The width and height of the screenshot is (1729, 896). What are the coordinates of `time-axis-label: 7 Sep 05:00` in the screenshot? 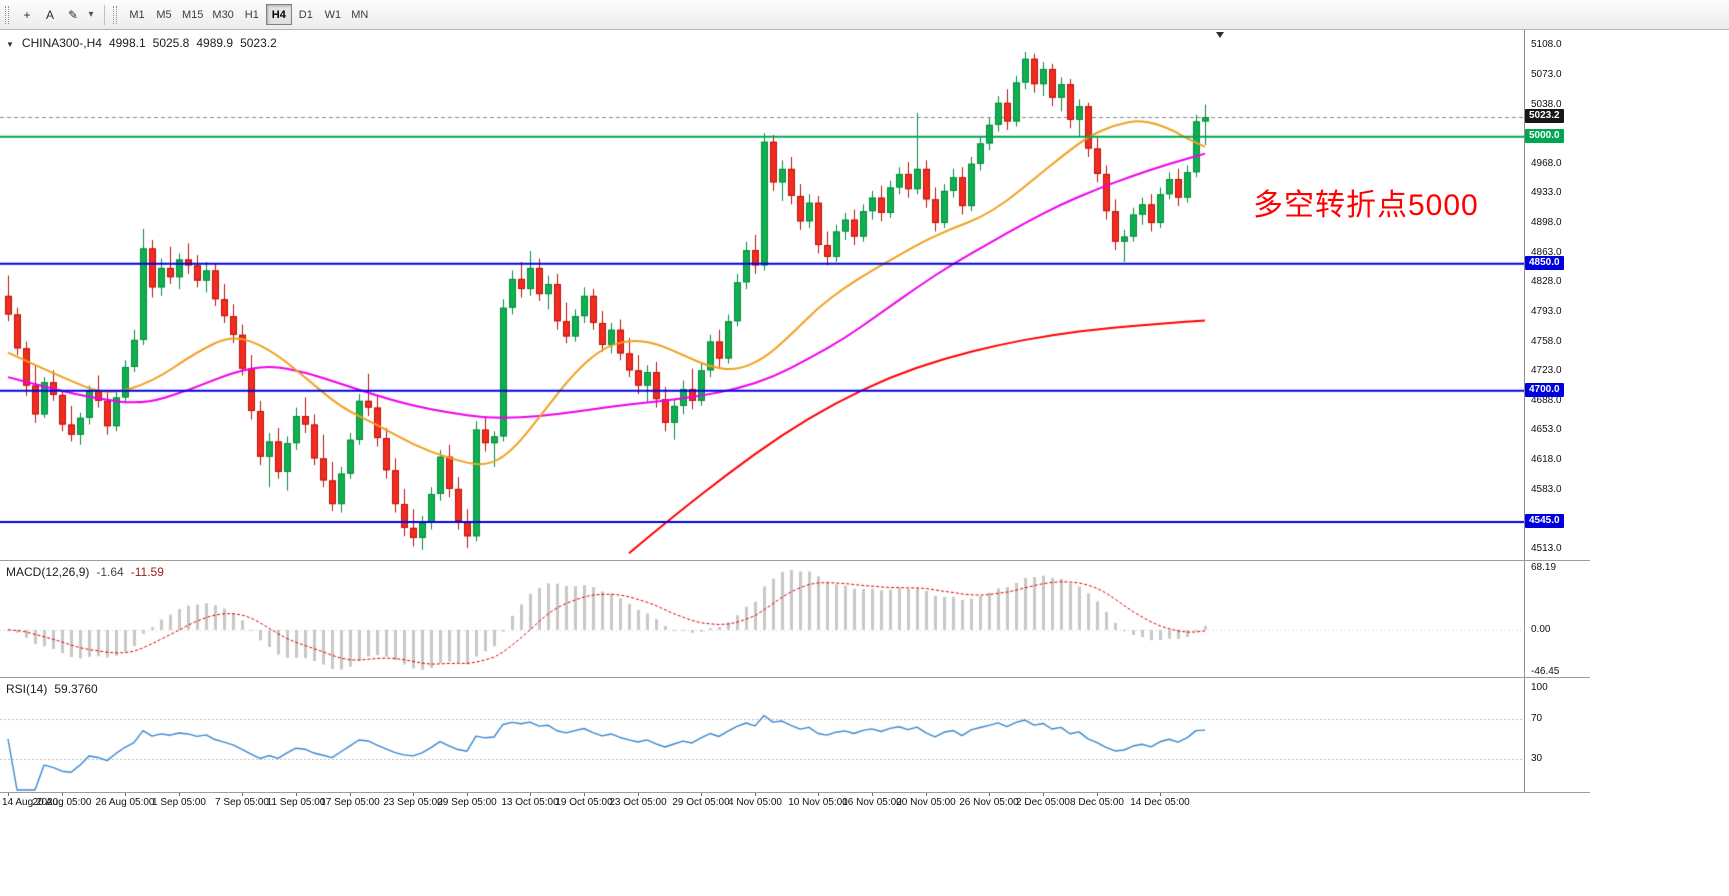 It's located at (242, 802).